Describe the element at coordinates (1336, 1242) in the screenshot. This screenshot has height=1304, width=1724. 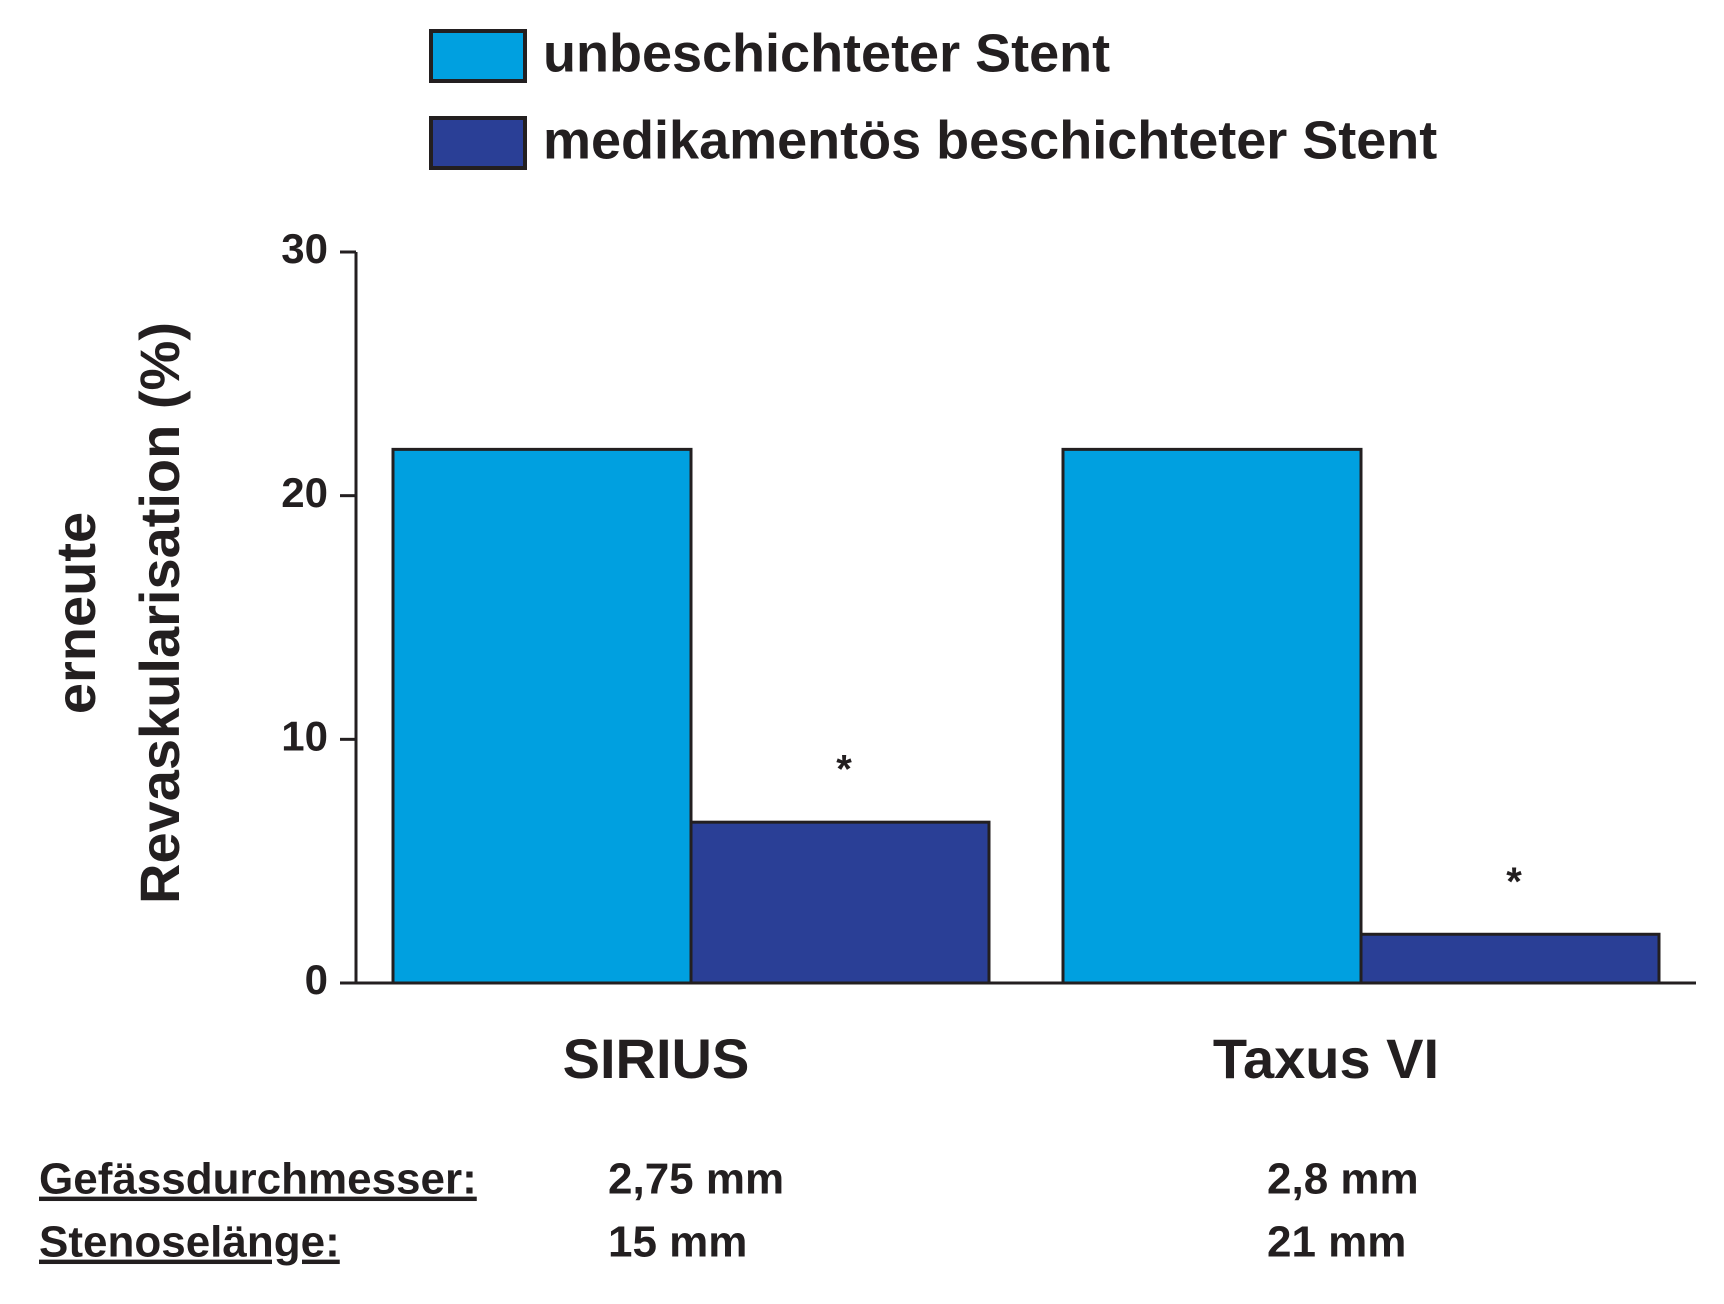
I see `table-value: 21 mm` at that location.